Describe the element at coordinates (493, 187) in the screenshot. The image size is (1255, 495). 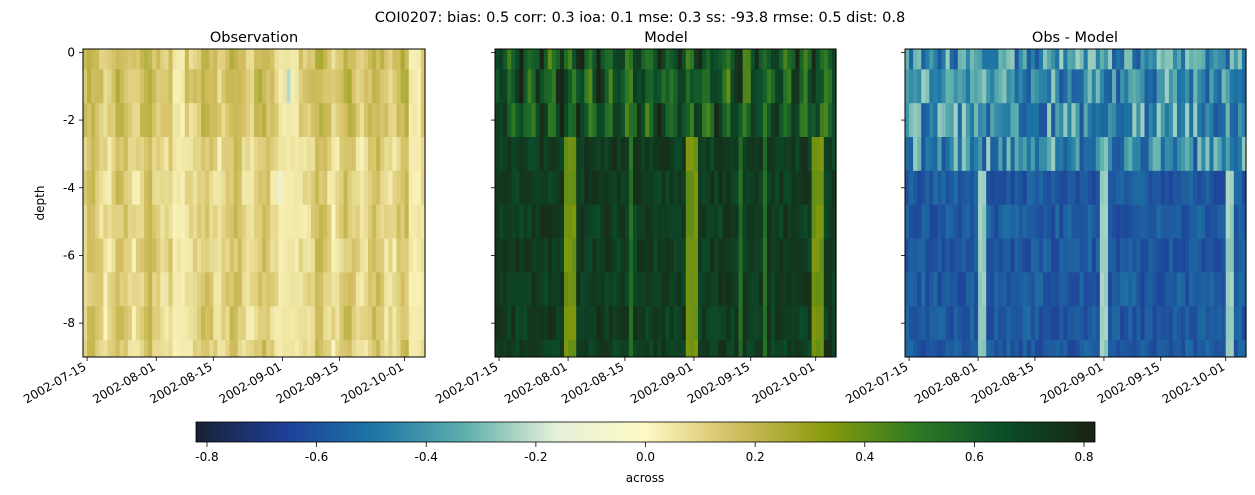
I see `y-ticks` at that location.